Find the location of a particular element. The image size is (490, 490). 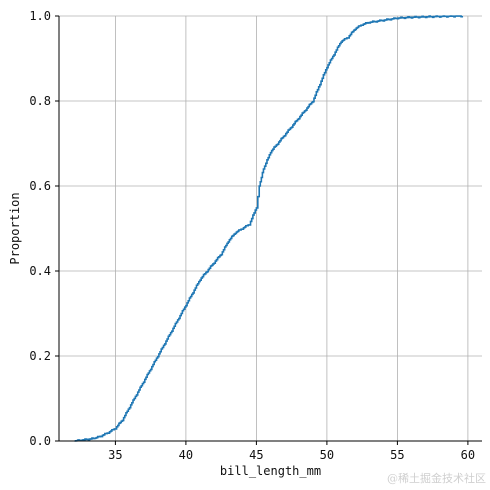

y-axis-label: Proportion is located at coordinates (15, 228).